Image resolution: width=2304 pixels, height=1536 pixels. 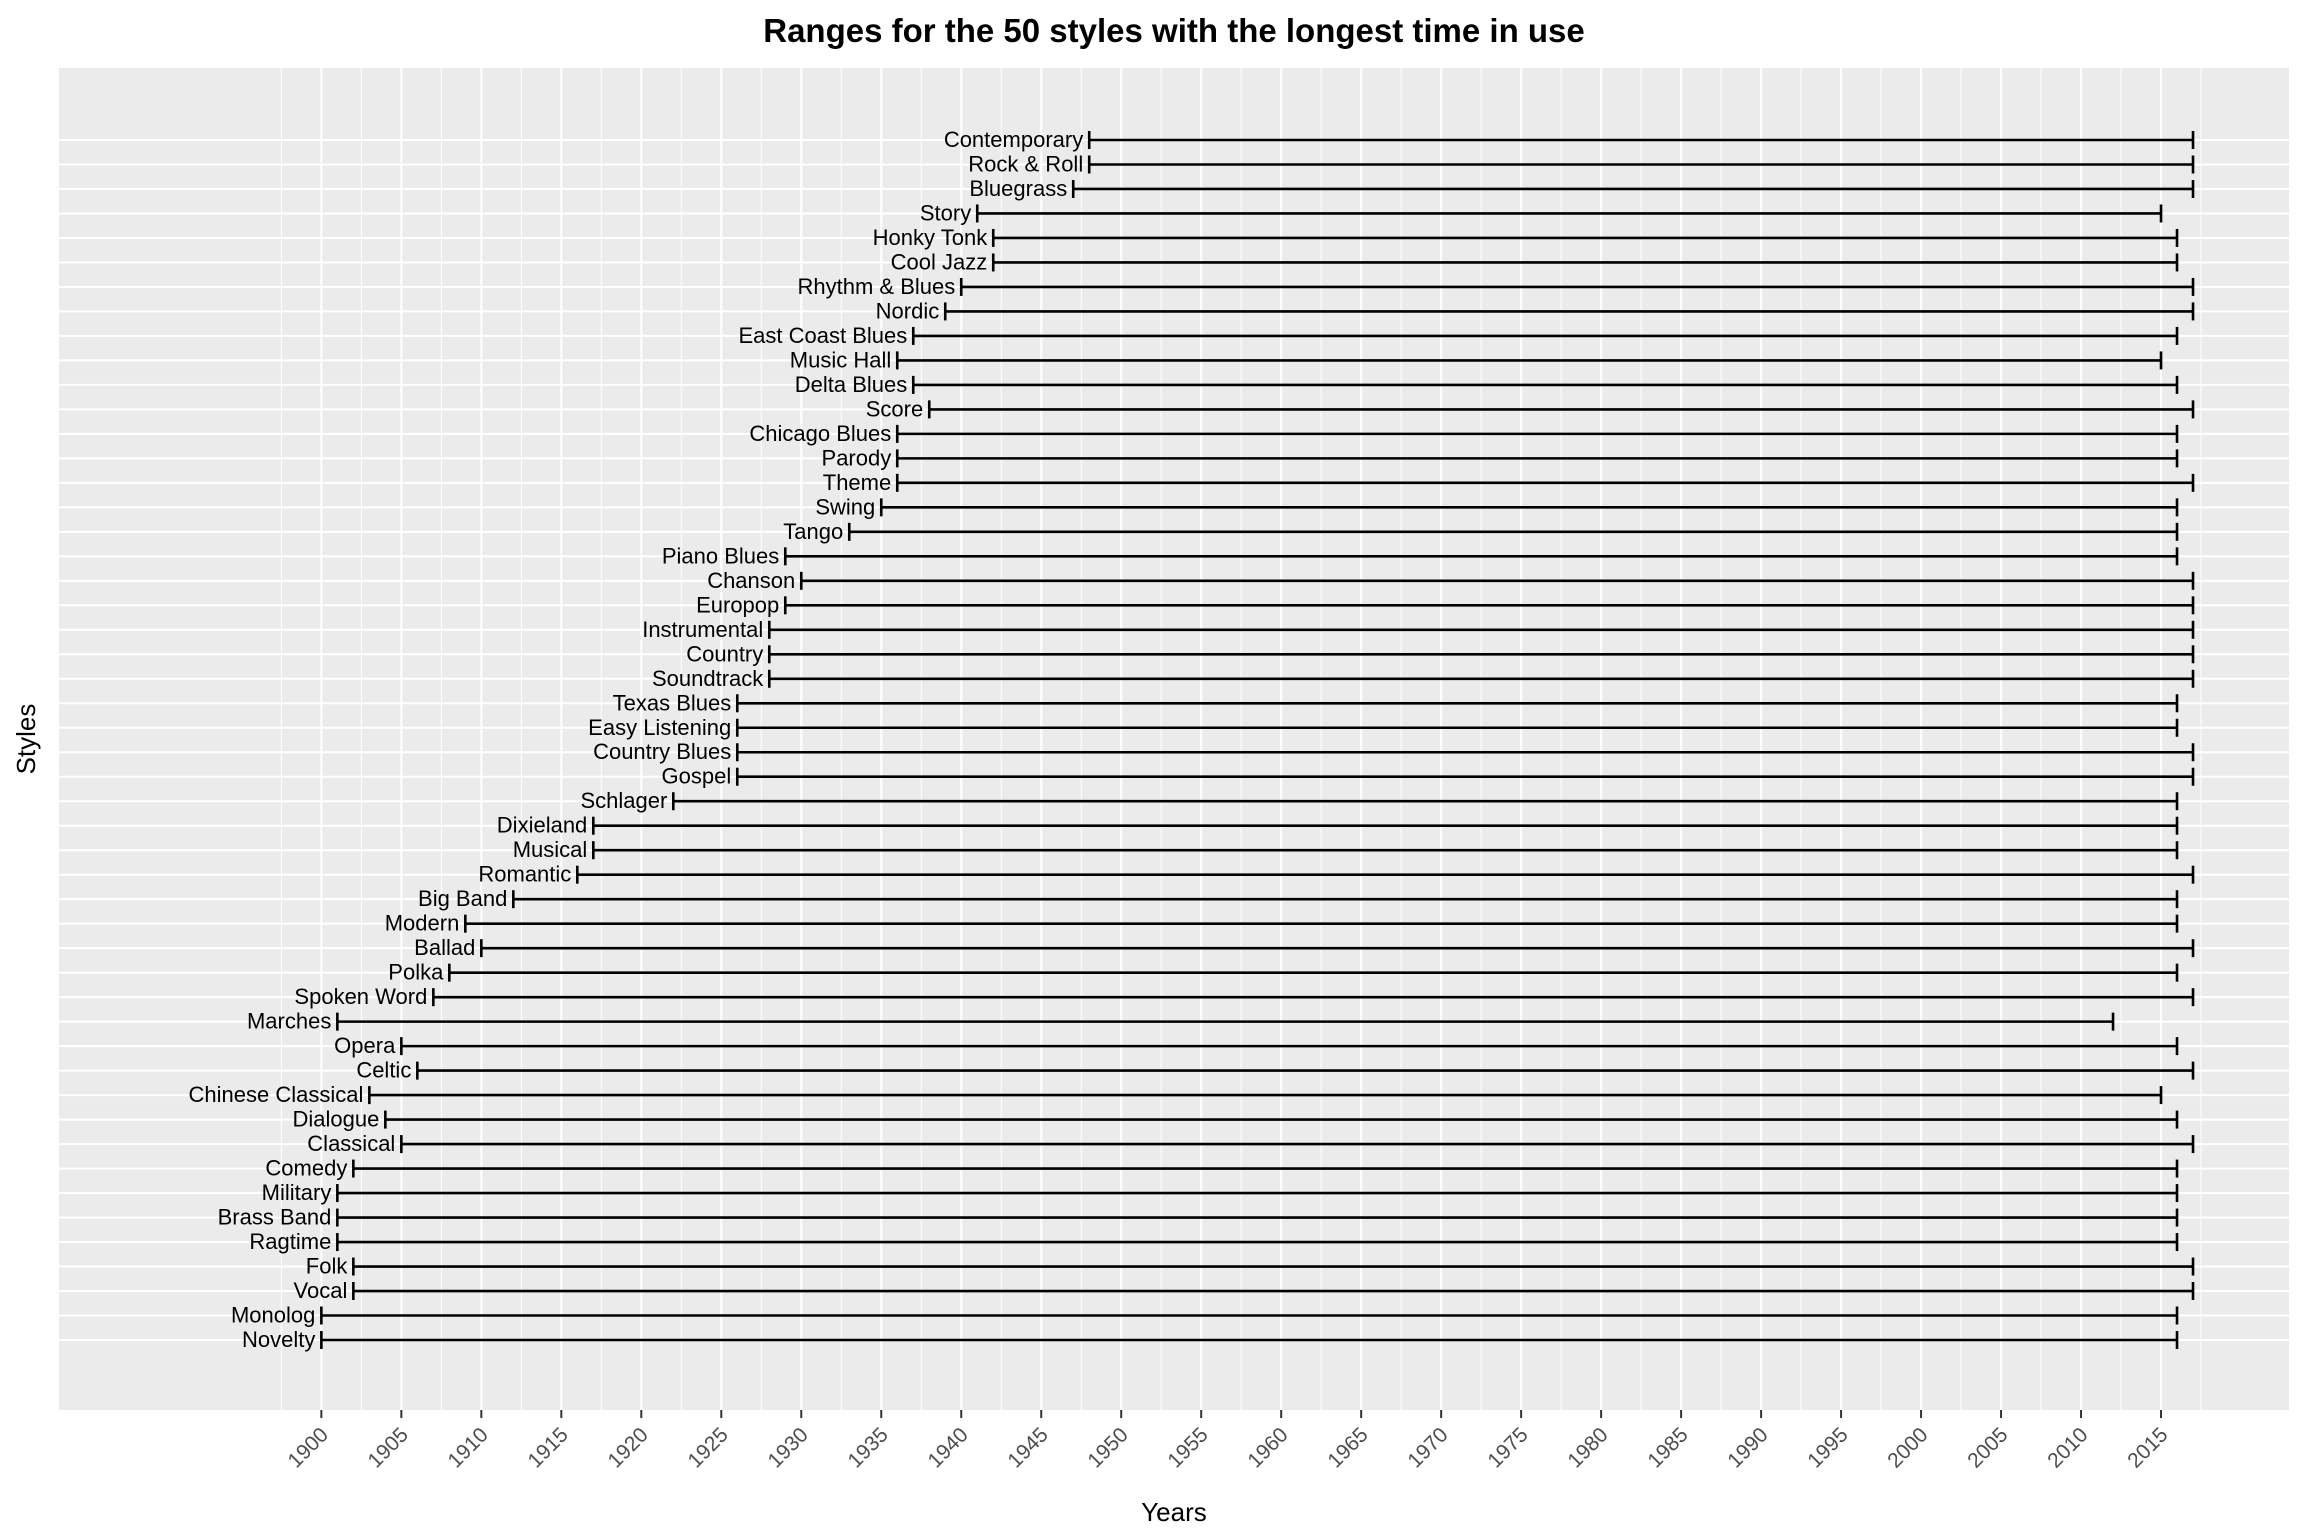 What do you see at coordinates (335, 1119) in the screenshot?
I see `style-label-dialogue: Dialogue` at bounding box center [335, 1119].